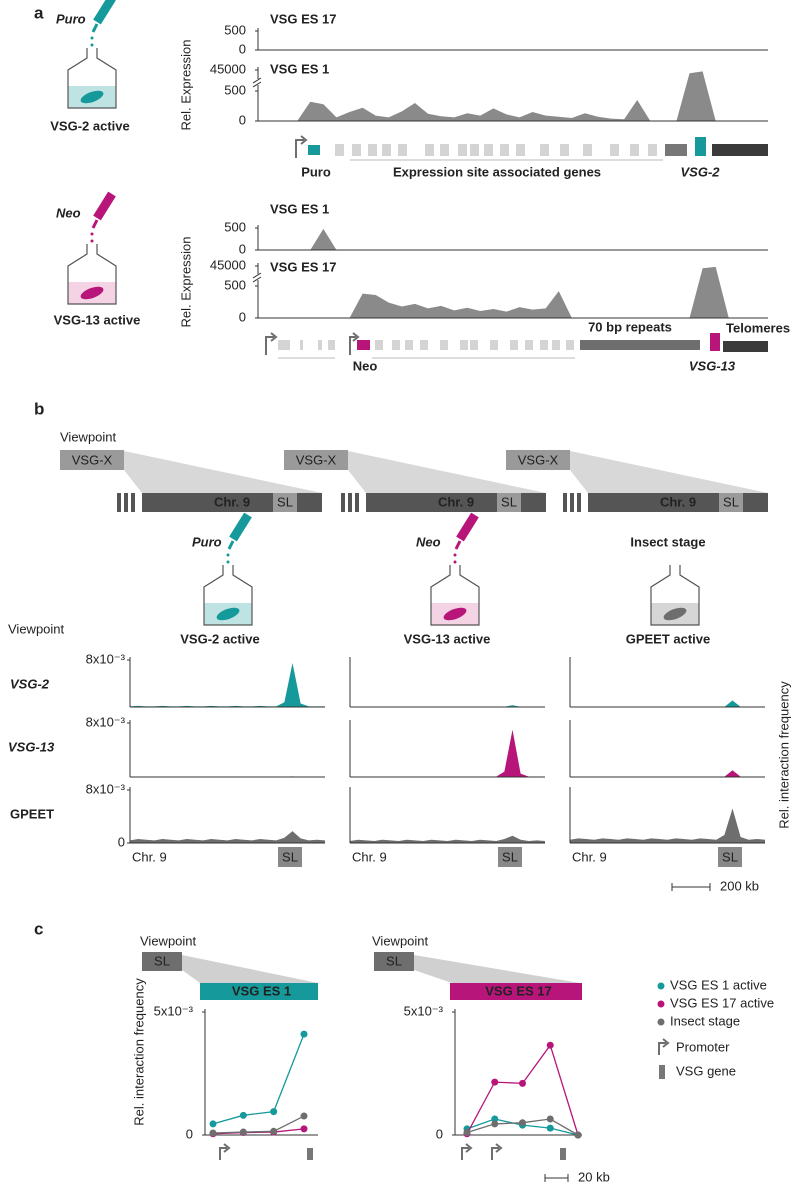 The image size is (800, 1188). I want to click on row-label: VSG-2, so click(30, 683).